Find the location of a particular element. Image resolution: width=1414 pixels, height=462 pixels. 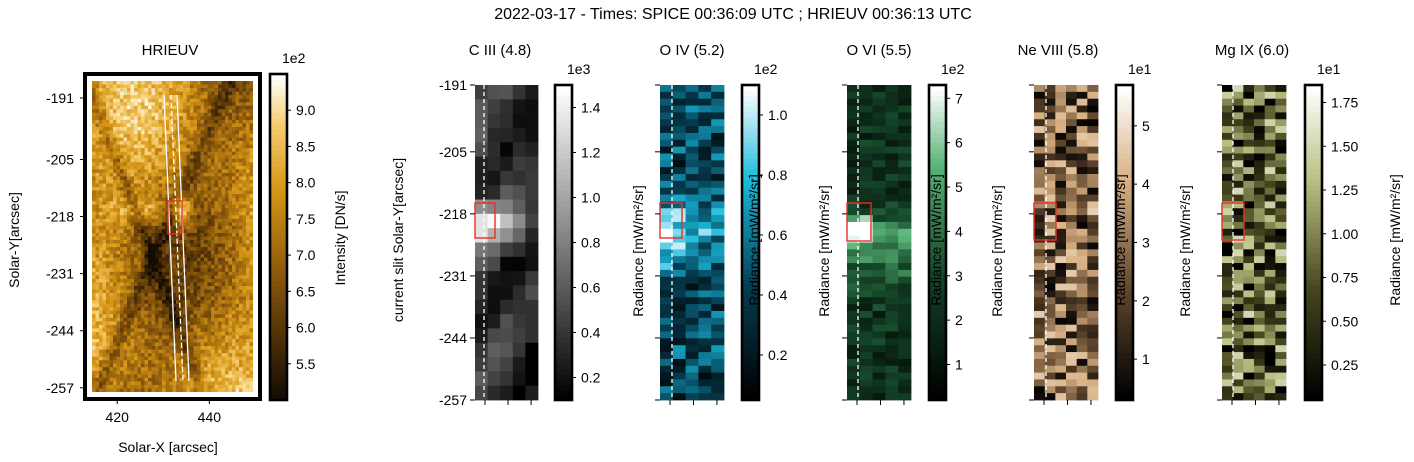

cIII-ytick-label: -257 is located at coordinates (453, 400).